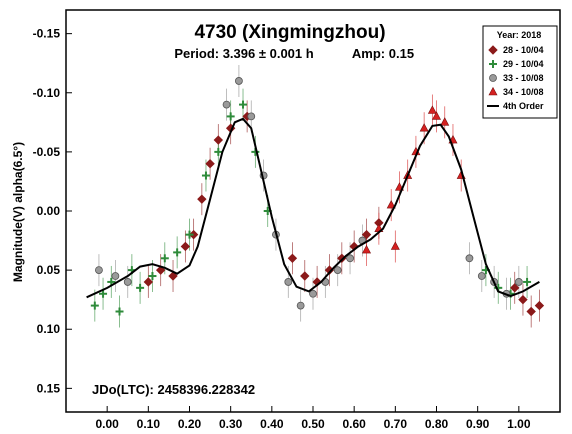  What do you see at coordinates (523, 78) in the screenshot?
I see `legend-label: 33 - 10/08` at bounding box center [523, 78].